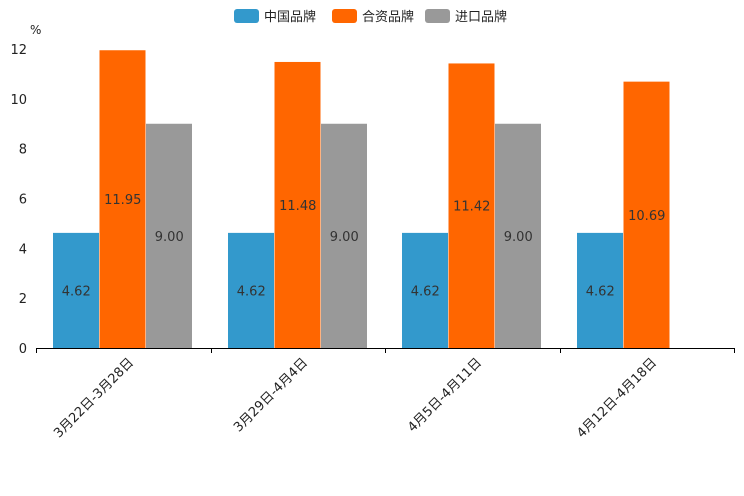  What do you see at coordinates (271, 395) in the screenshot?
I see `x-tick-label: 3月29日-4月4日` at bounding box center [271, 395].